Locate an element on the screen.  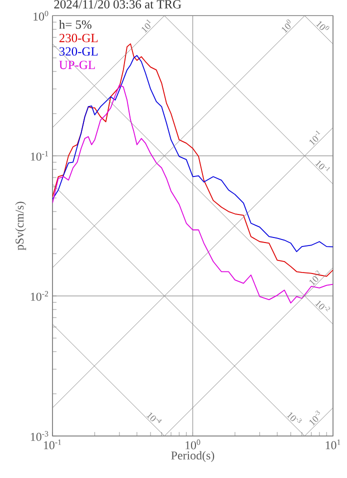
text: 10$^{-4}$ is located at coordinates (154, 418).